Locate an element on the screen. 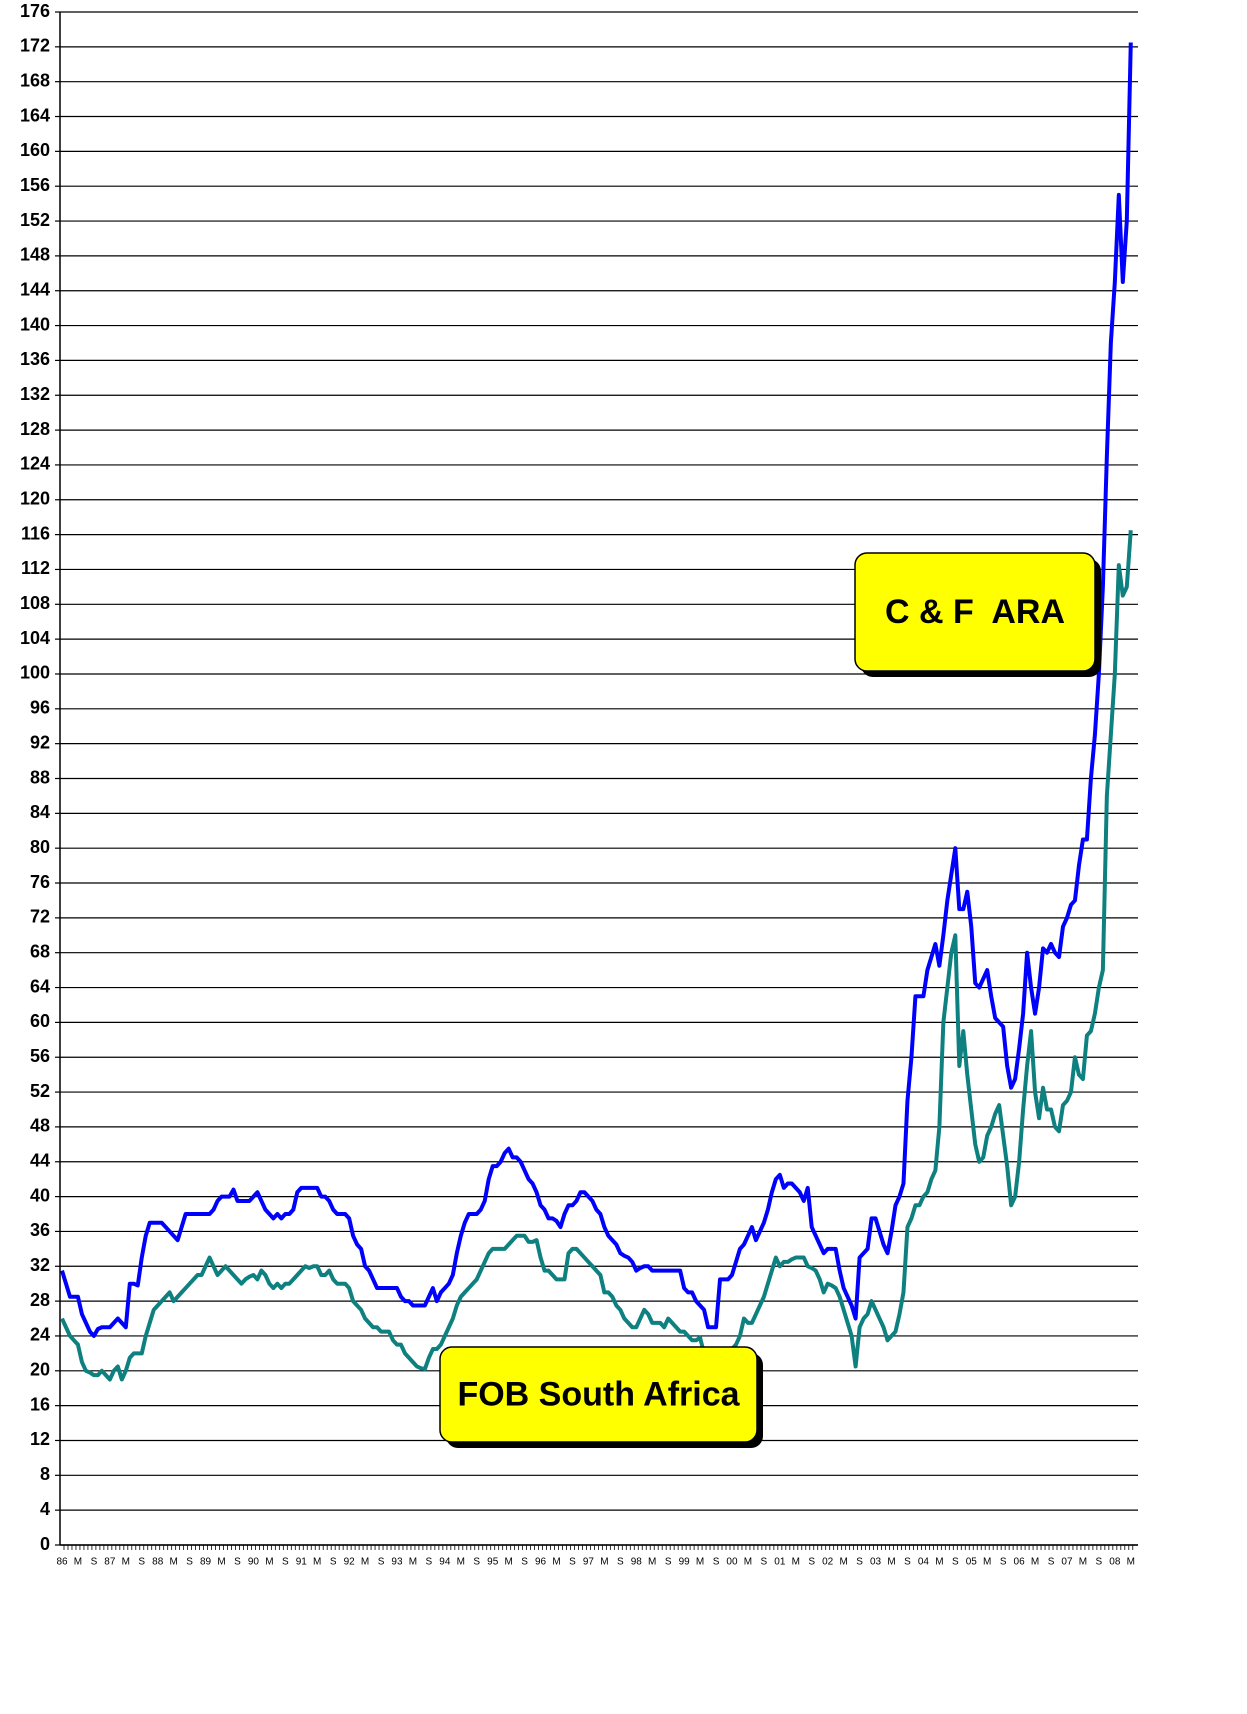  y-tick-label: 24 is located at coordinates (40, 1335).